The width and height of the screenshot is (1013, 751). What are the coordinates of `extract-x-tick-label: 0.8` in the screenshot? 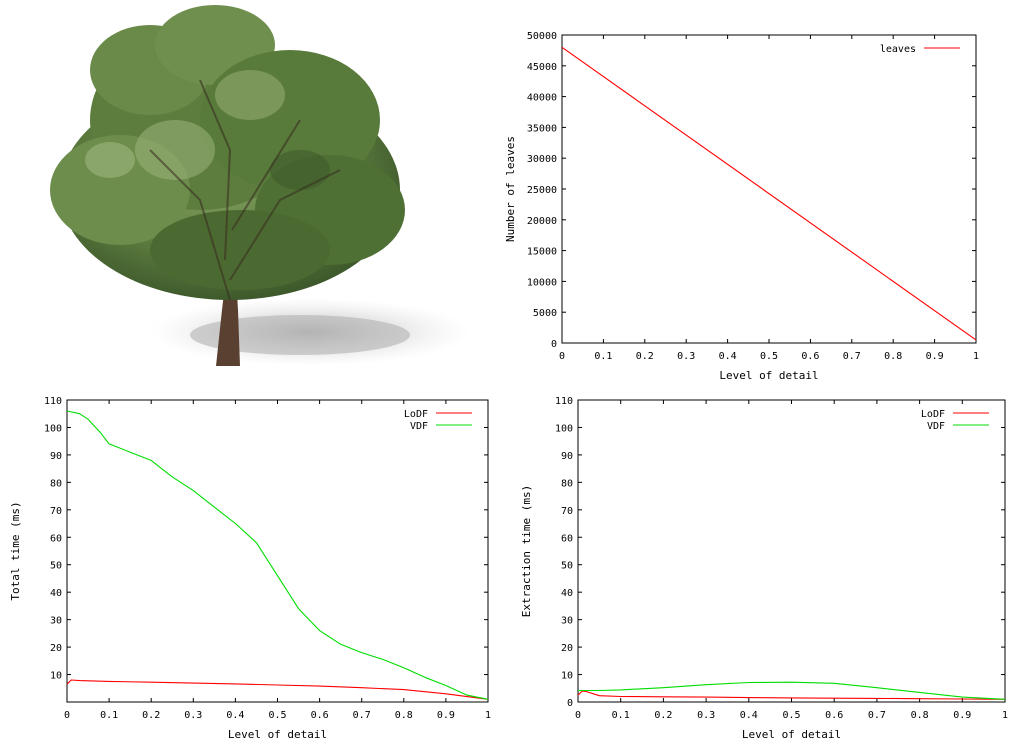 It's located at (920, 715).